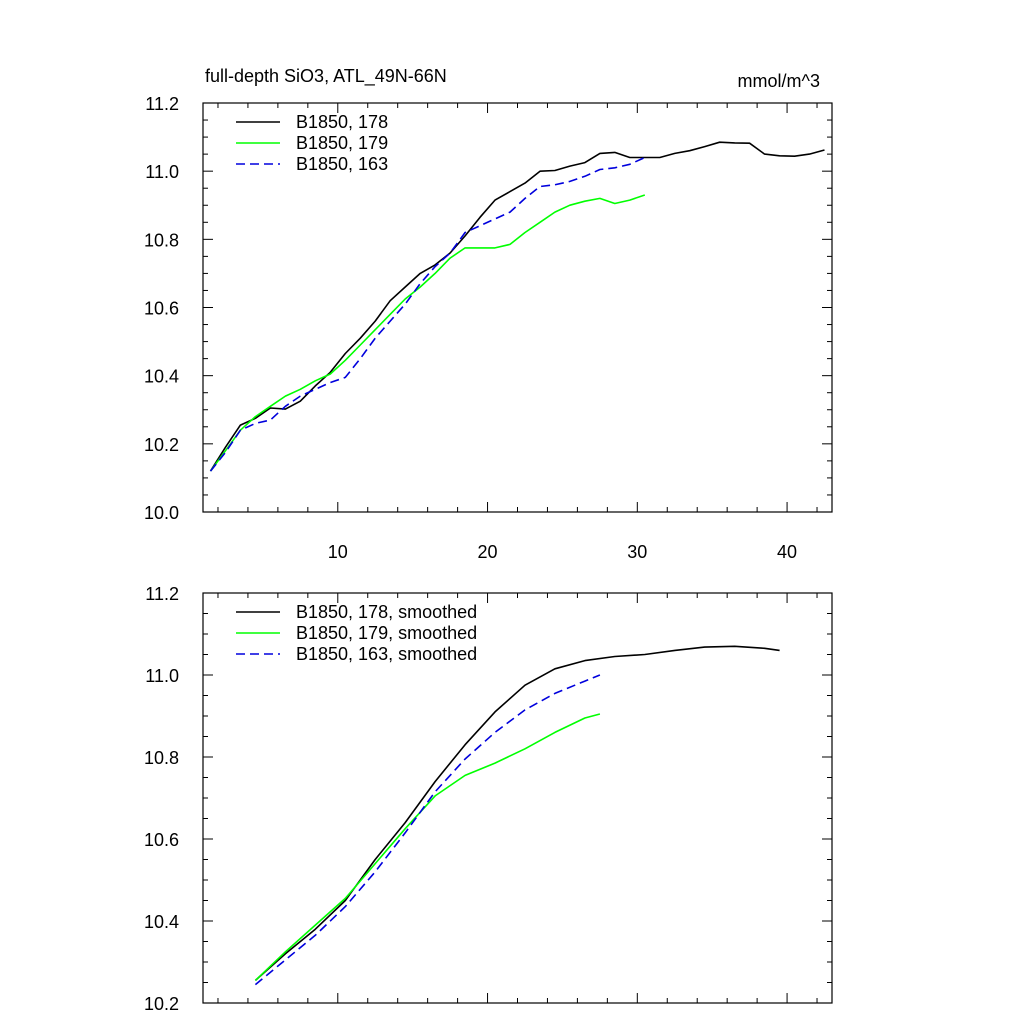  I want to click on legend-label-2: B1850, 179, so click(342, 143).